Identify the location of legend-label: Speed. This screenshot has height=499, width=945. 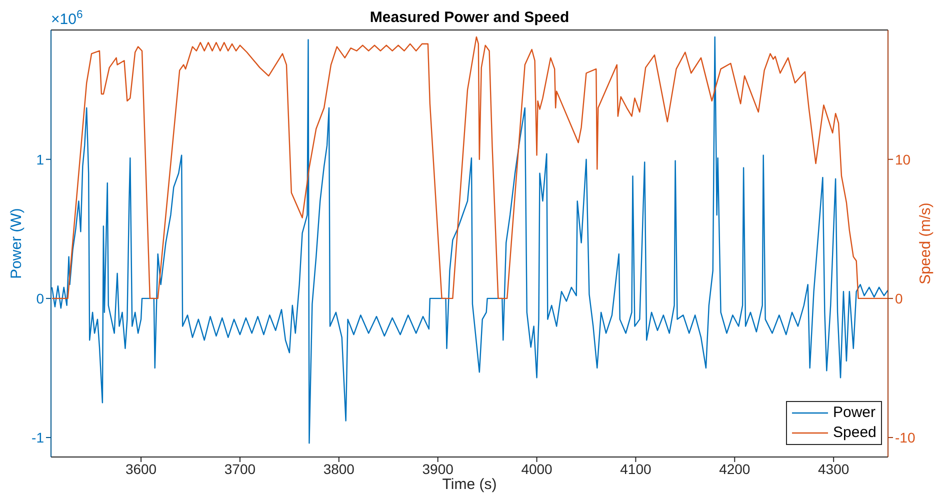
(854, 433).